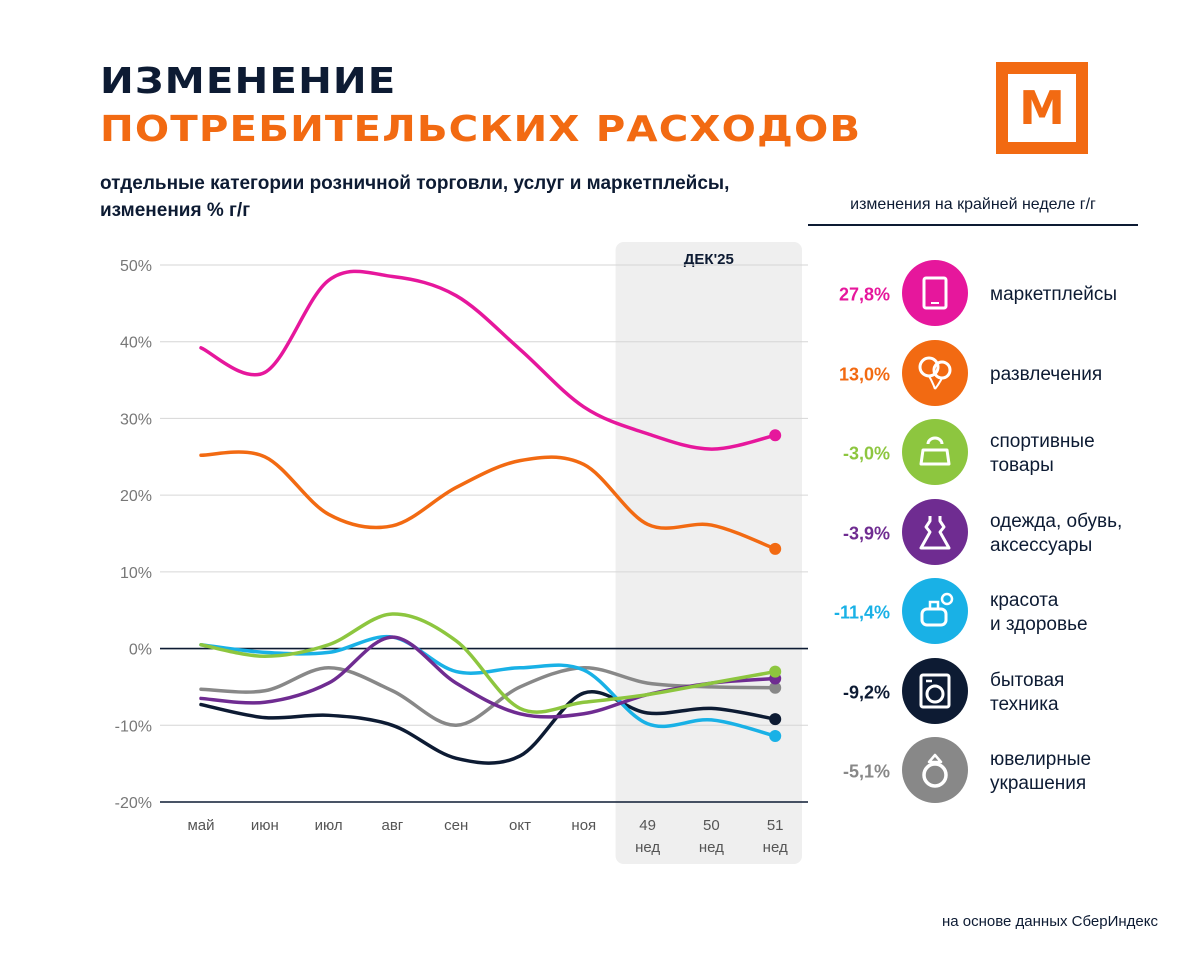 The width and height of the screenshot is (1200, 960). I want to click on source-note: на основе данных СберИндекс, so click(1049, 921).